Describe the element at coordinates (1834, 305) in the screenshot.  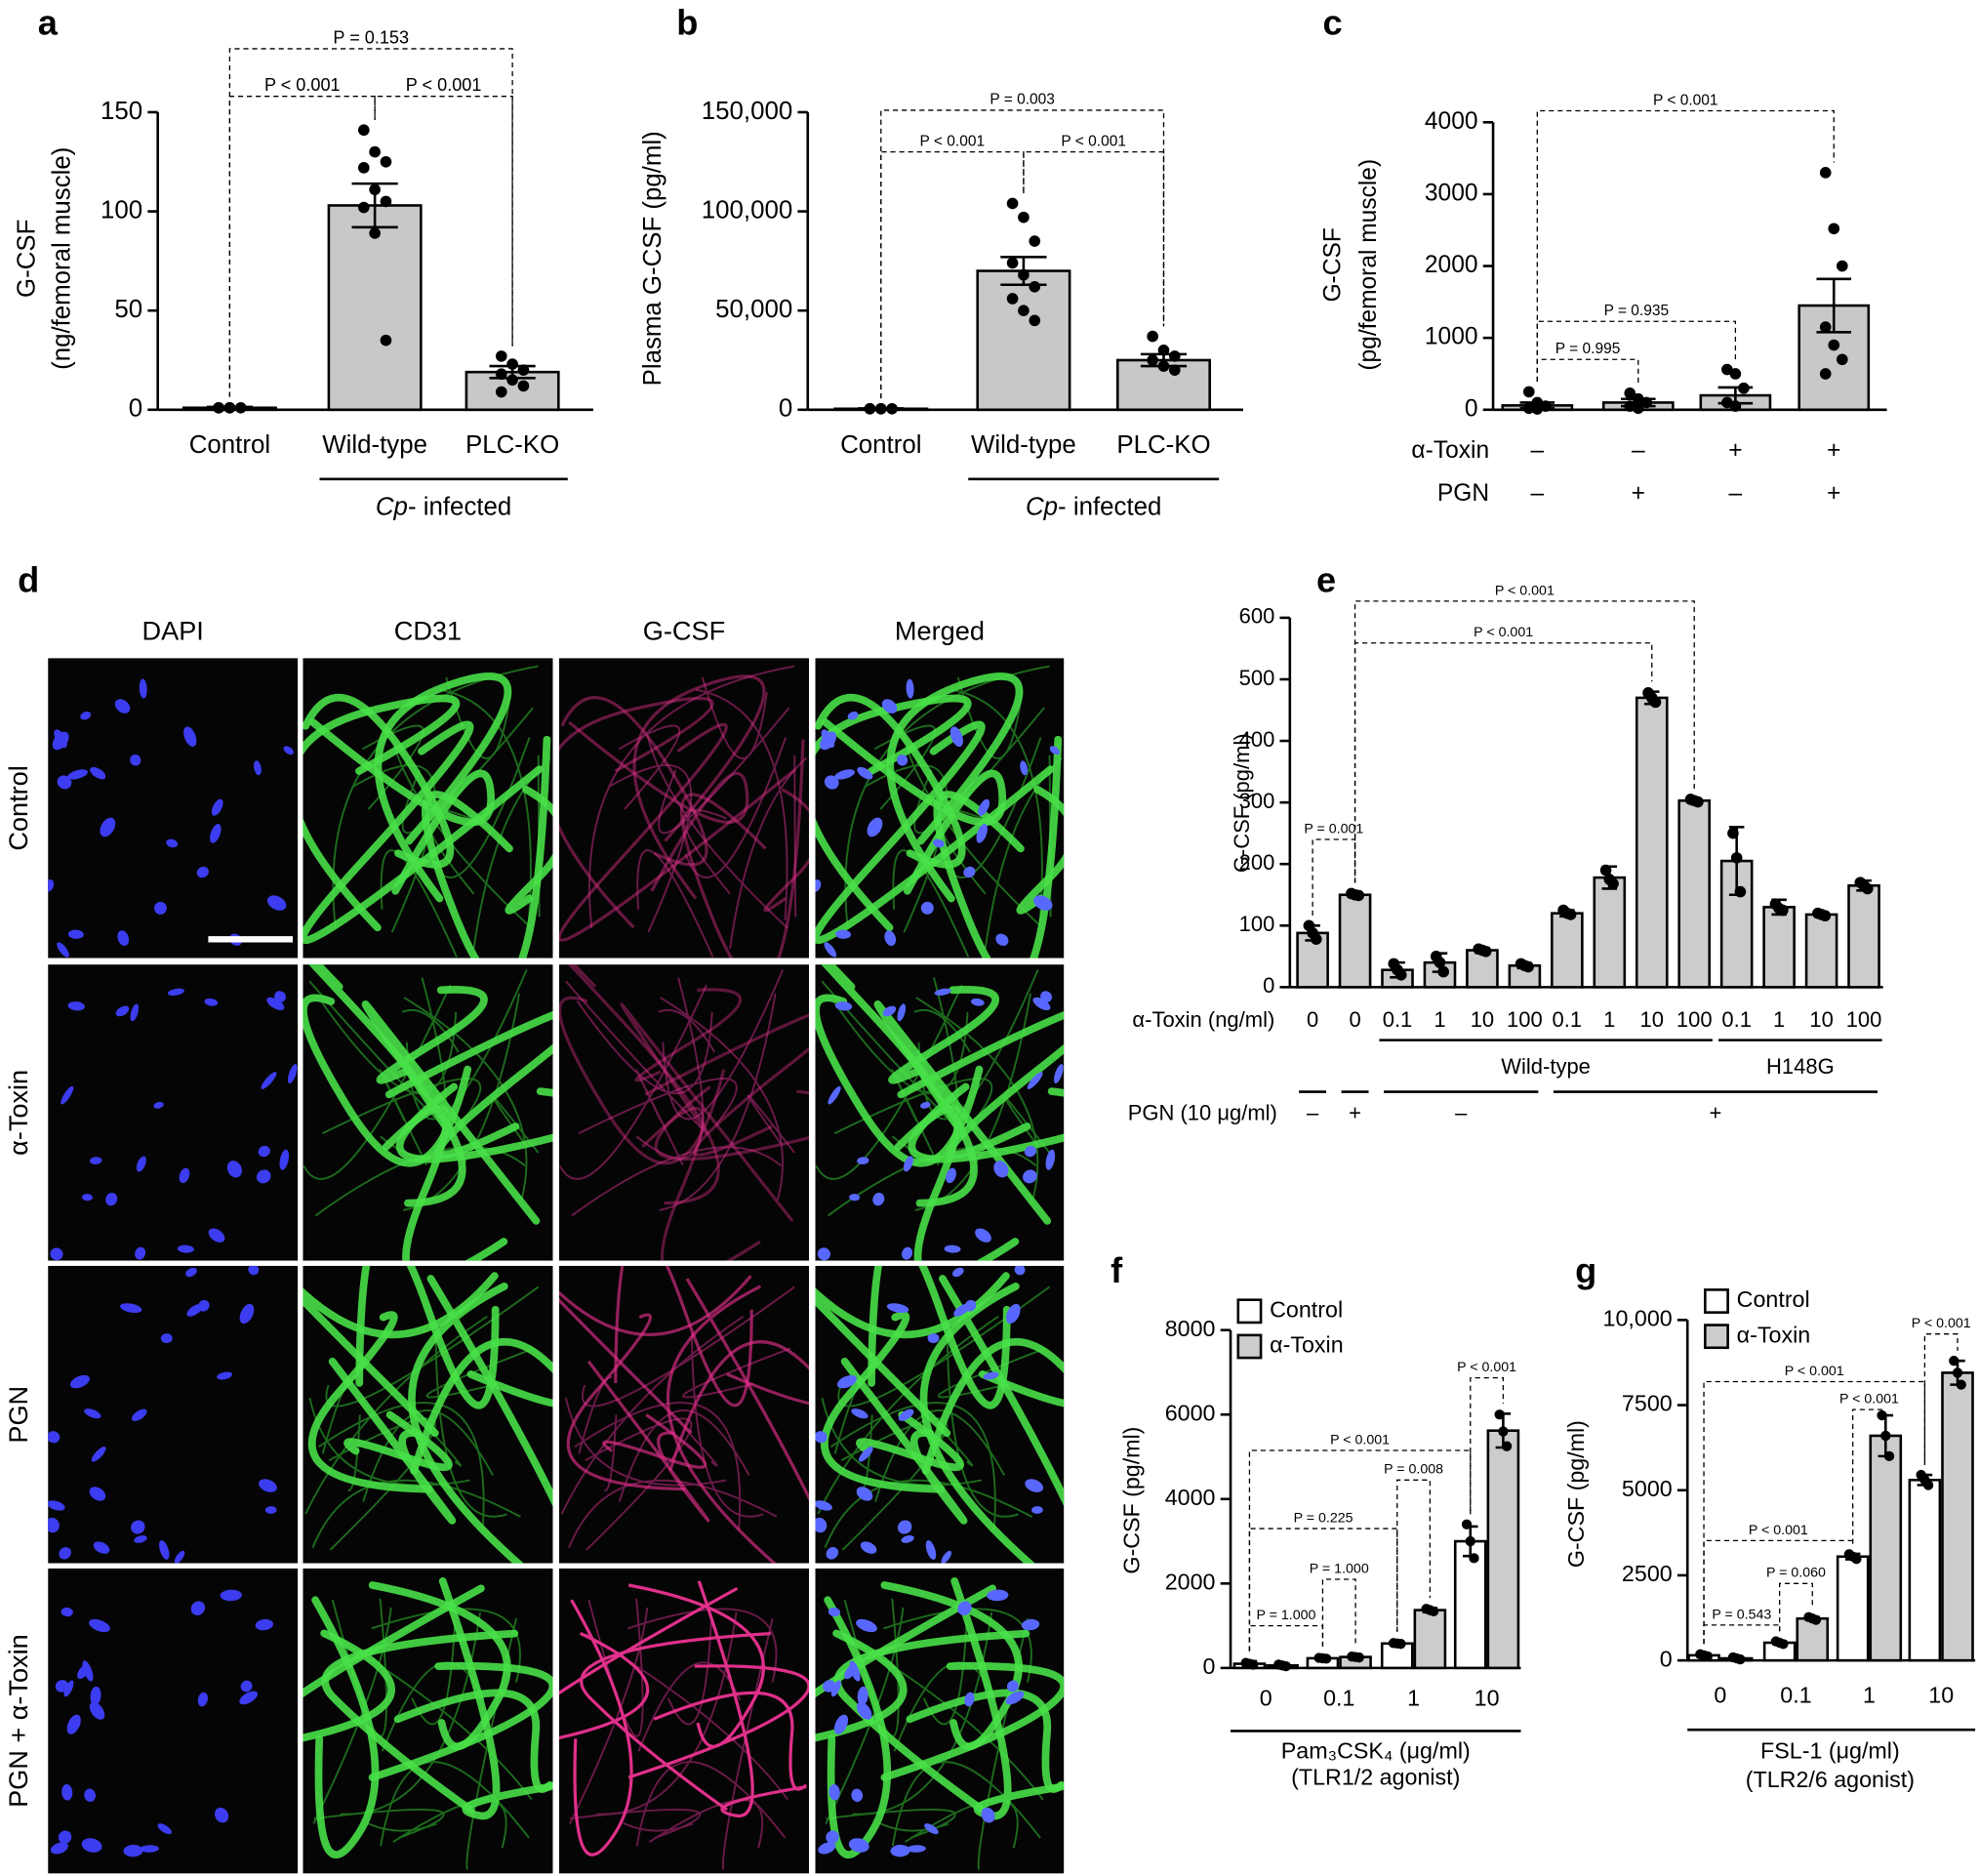
I see `error-bar` at that location.